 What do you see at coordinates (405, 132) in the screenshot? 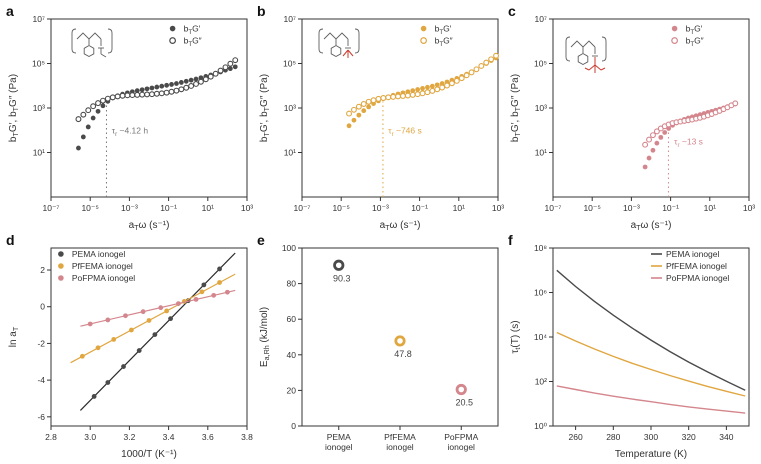
I see `svg-text: τr ~746 s` at bounding box center [405, 132].